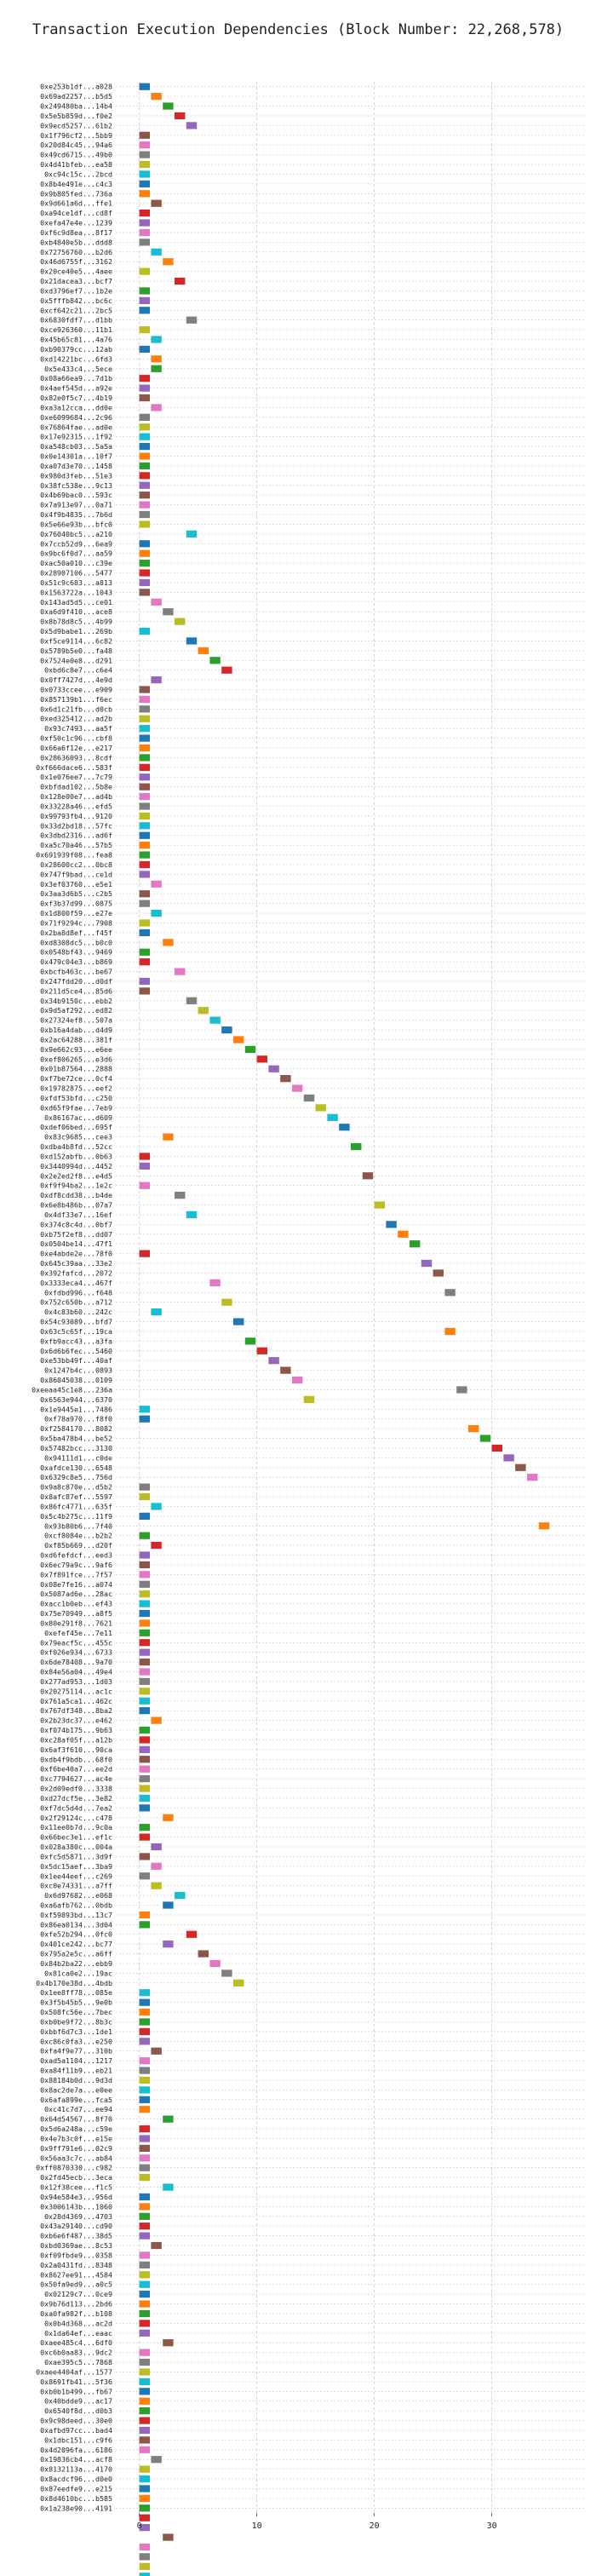  What do you see at coordinates (76, 708) in the screenshot?
I see `tx-hash-label: 0x6d1c21fb...d0cb` at bounding box center [76, 708].